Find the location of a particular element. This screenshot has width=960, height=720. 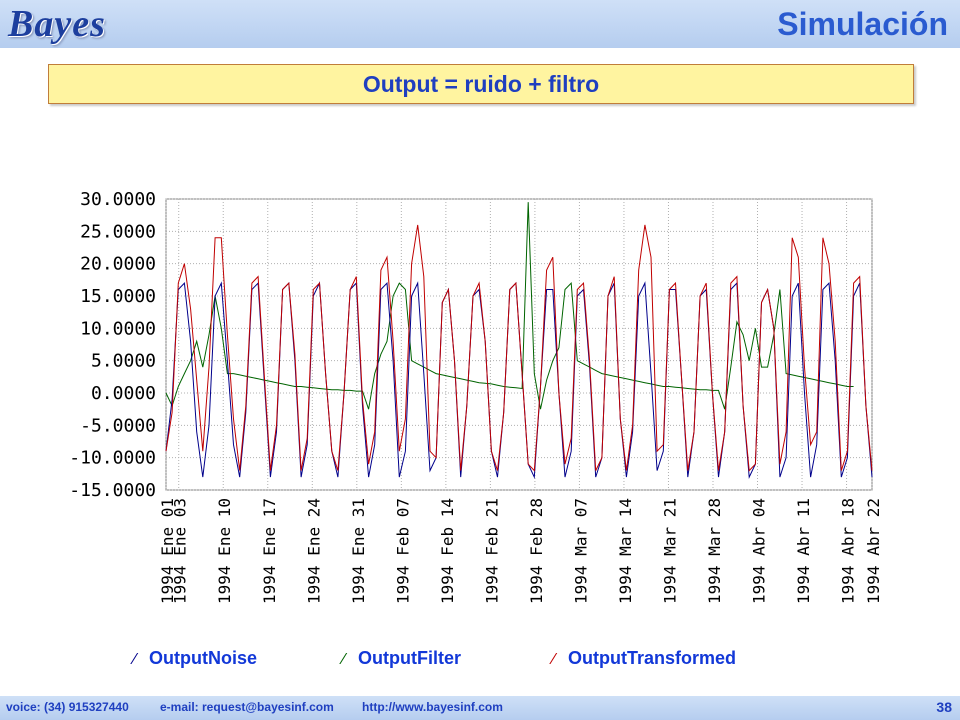

footer-web-link: http://www.bayesinf.com is located at coordinates (432, 707).